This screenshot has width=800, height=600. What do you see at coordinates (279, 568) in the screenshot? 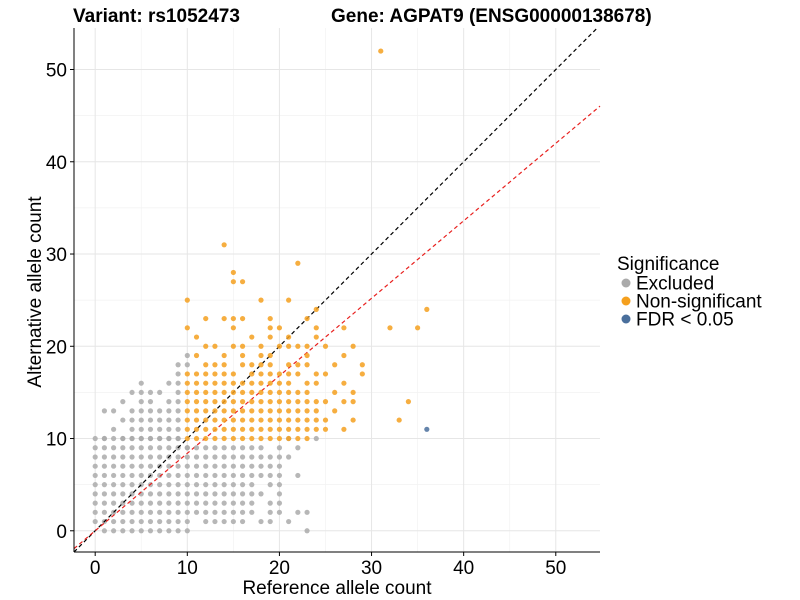
I see `x-tick-label: 20` at bounding box center [279, 568].